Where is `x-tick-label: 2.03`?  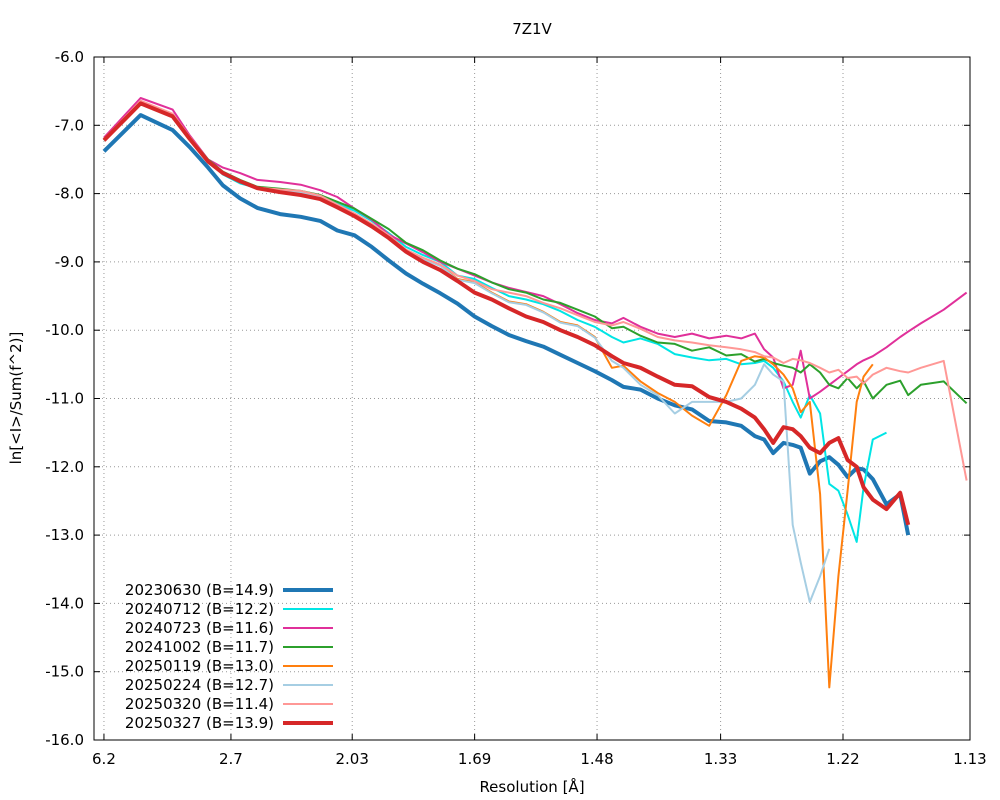
x-tick-label: 2.03 is located at coordinates (352, 759).